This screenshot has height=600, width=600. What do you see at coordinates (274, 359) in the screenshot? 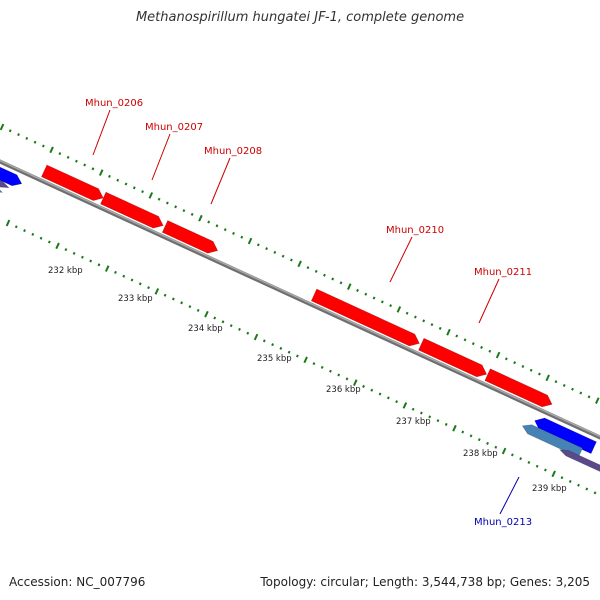
I see `scale-label: 235 kbp` at bounding box center [274, 359].